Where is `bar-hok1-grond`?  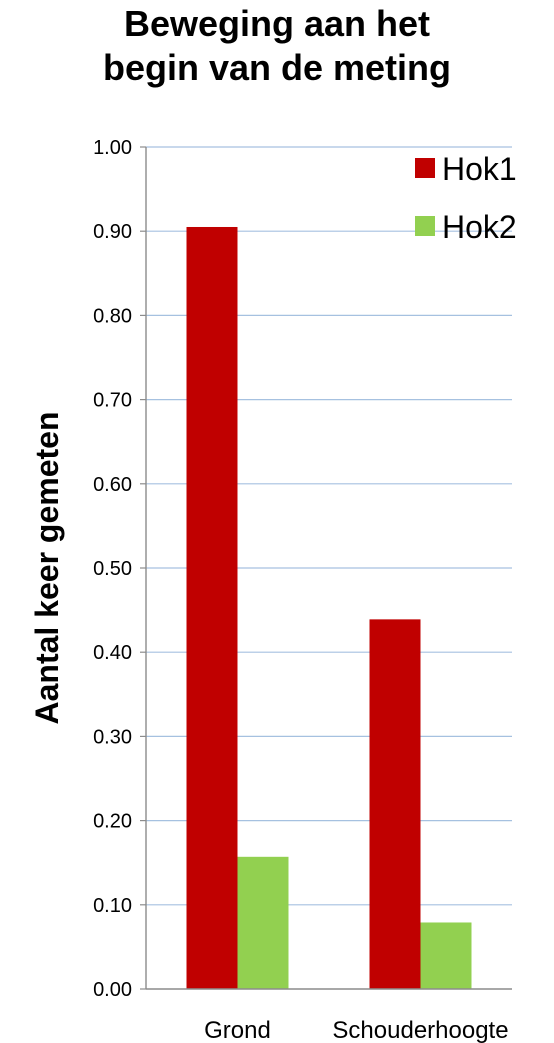 bar-hok1-grond is located at coordinates (212, 608).